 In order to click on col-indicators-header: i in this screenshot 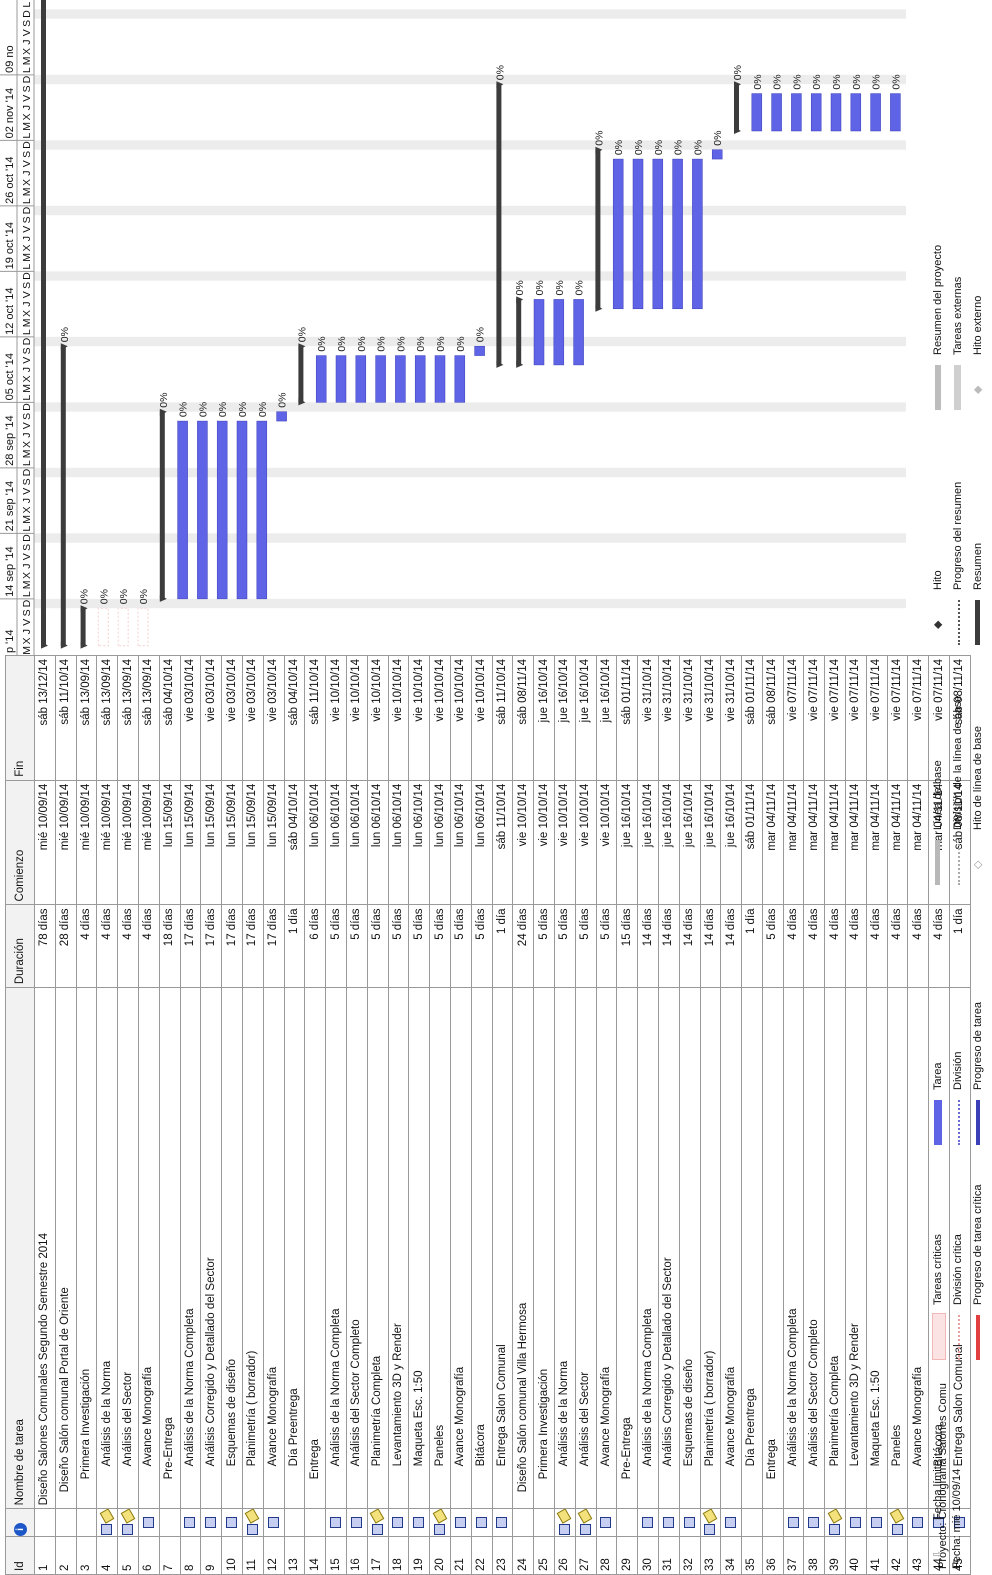, I will do `click(20, 1522)`.